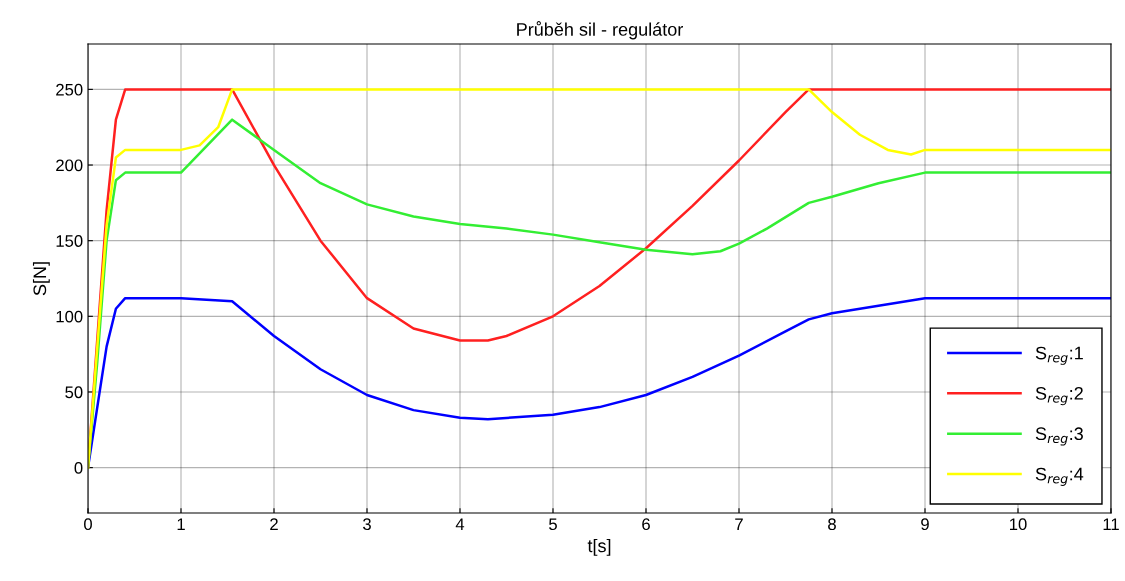 The height and width of the screenshot is (581, 1125). I want to click on y-tick-label: 150, so click(69, 241).